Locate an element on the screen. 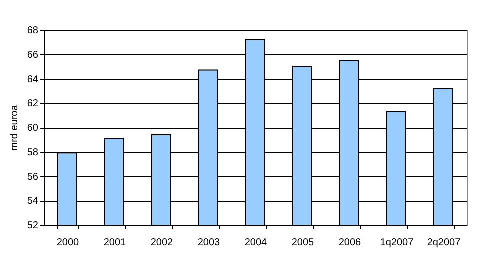 Image resolution: width=497 pixels, height=261 pixels. y-tick-label: 54 is located at coordinates (33, 202).